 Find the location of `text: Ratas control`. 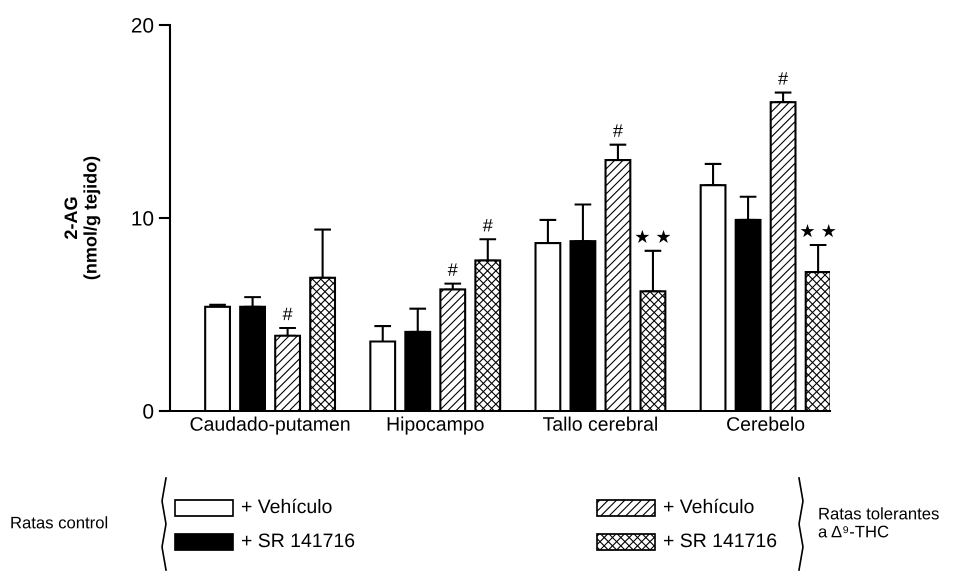

text: Ratas control is located at coordinates (59, 522).